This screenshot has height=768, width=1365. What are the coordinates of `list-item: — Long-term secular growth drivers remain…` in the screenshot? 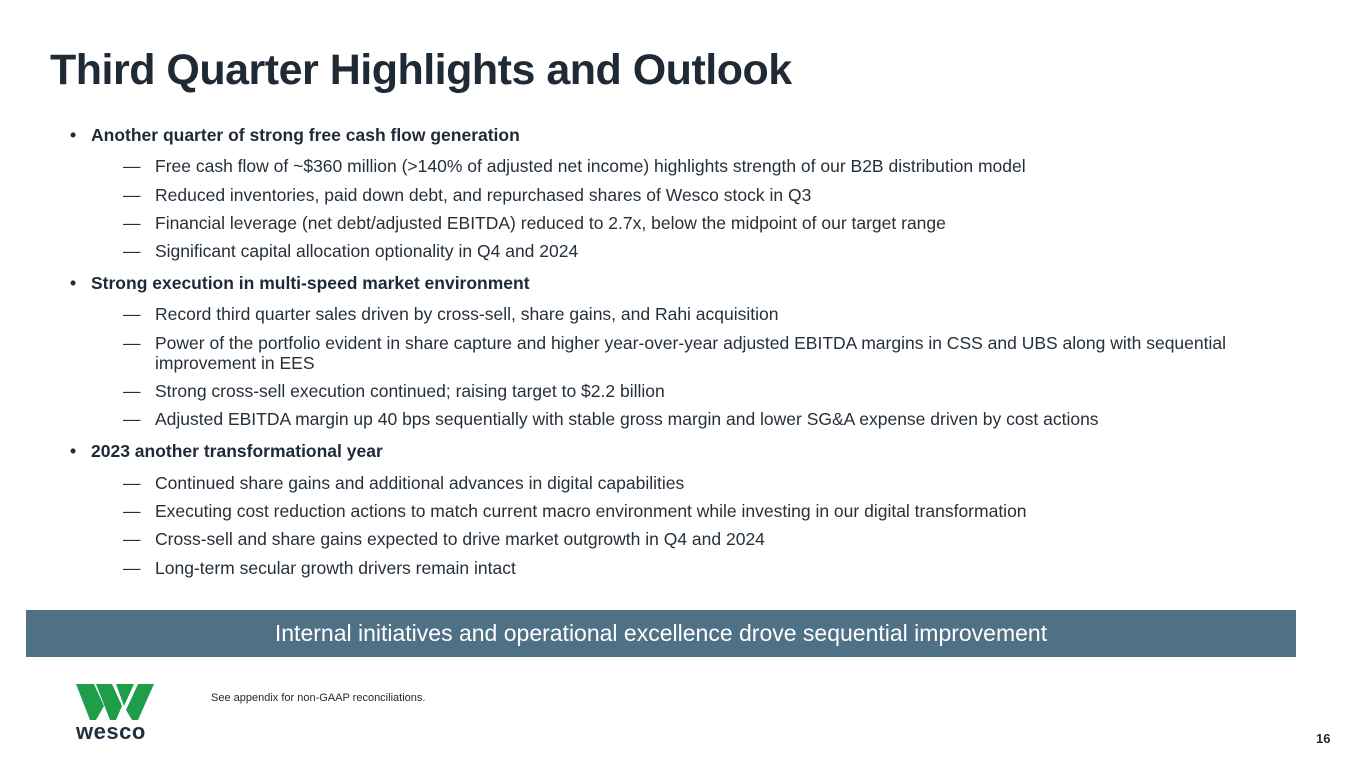 It's located at (319, 567).